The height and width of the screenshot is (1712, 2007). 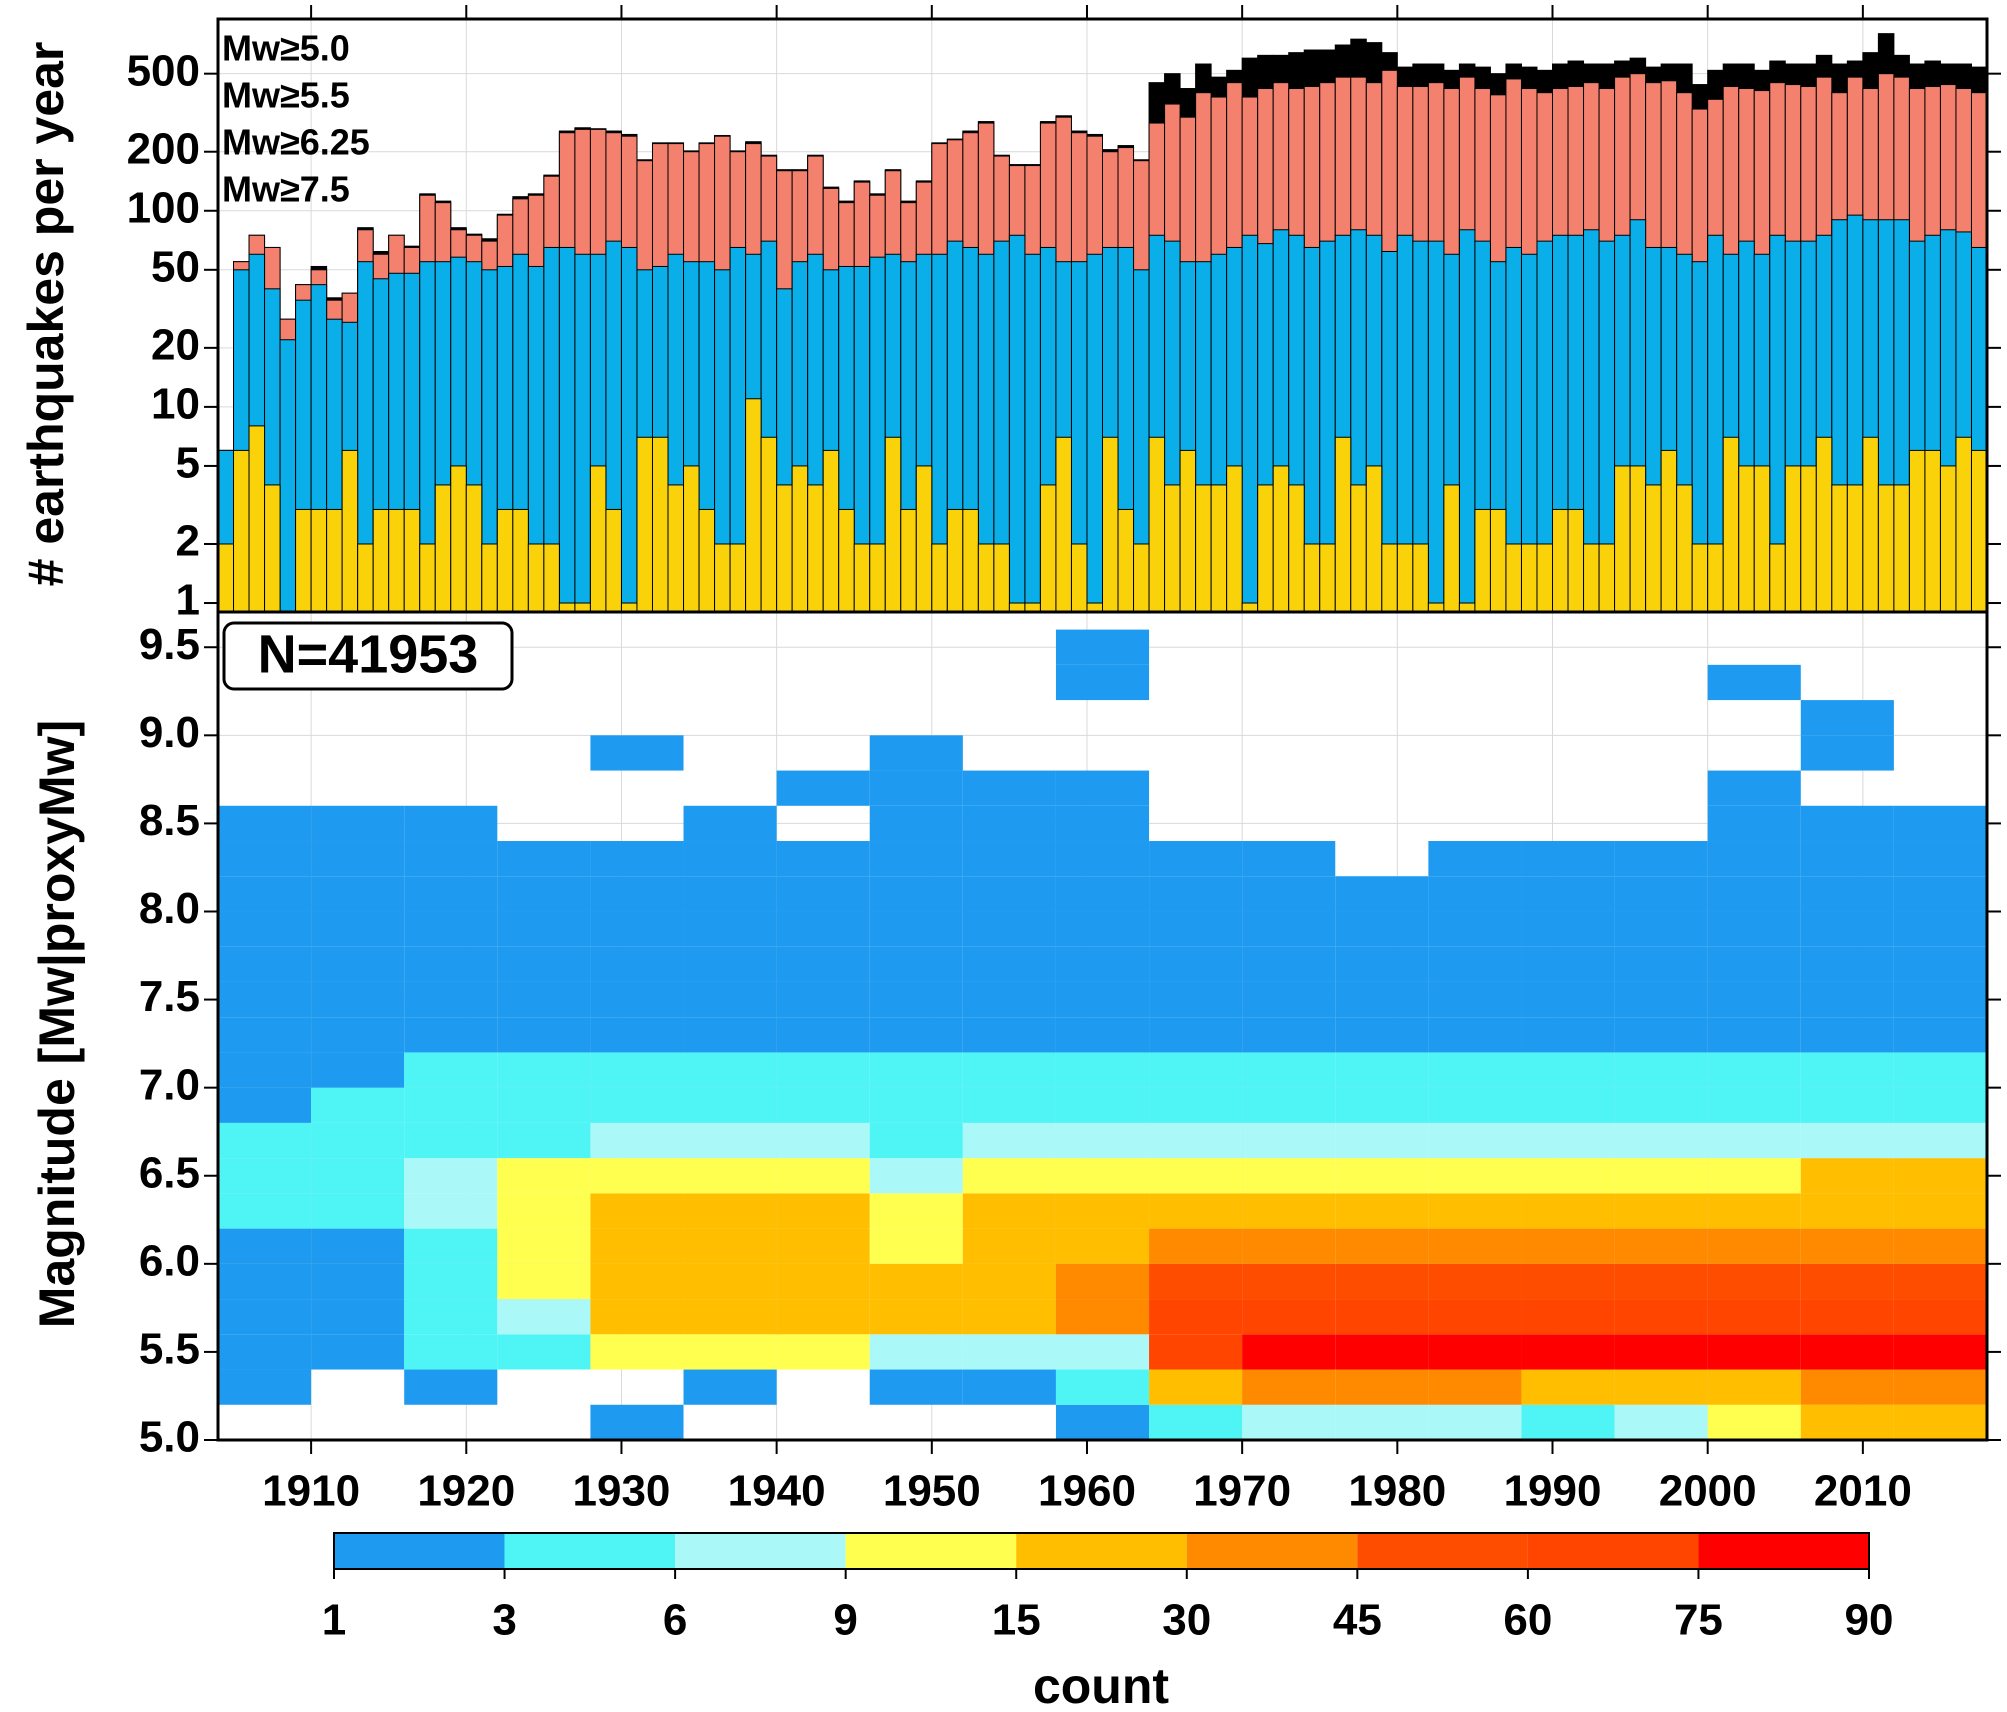 What do you see at coordinates (169, 732) in the screenshot?
I see `y-tick-label: 9.0` at bounding box center [169, 732].